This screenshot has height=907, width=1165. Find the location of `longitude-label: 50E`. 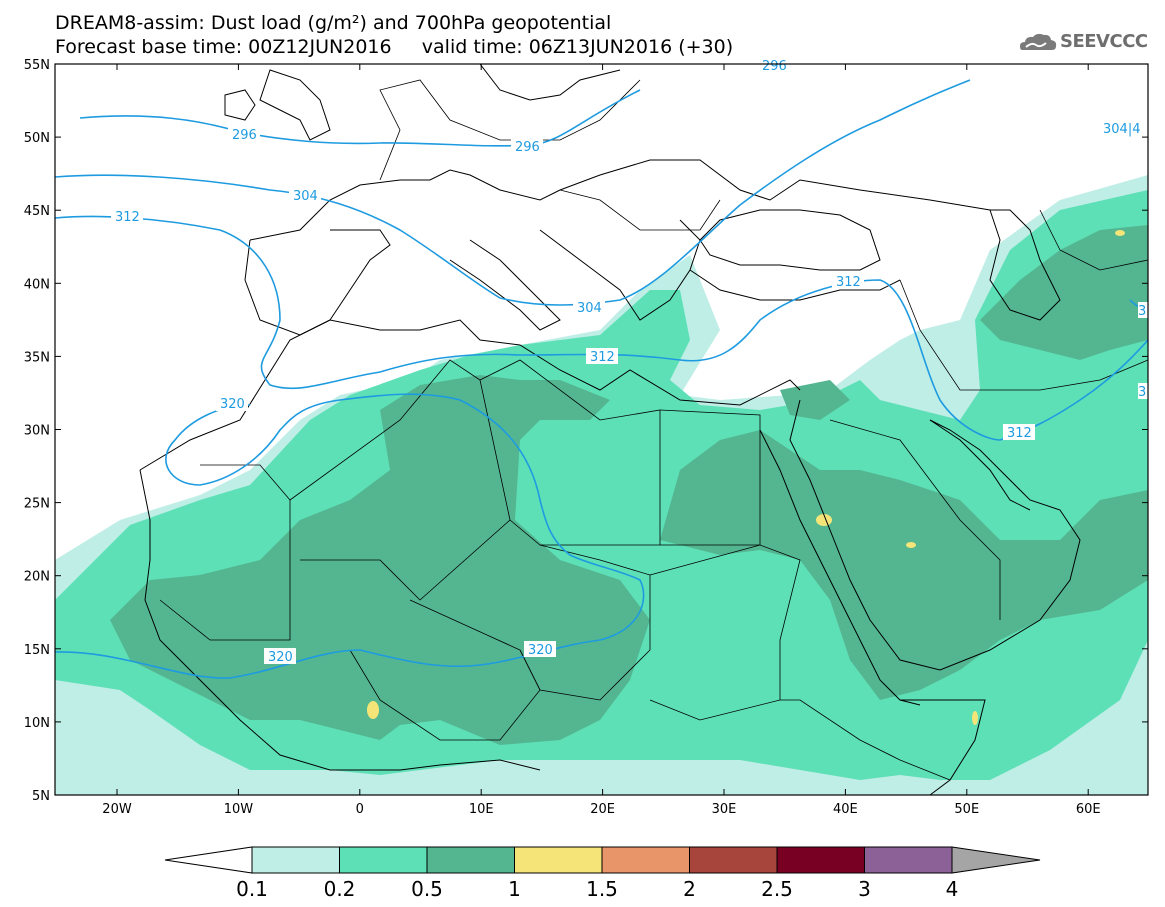

longitude-label: 50E is located at coordinates (966, 809).